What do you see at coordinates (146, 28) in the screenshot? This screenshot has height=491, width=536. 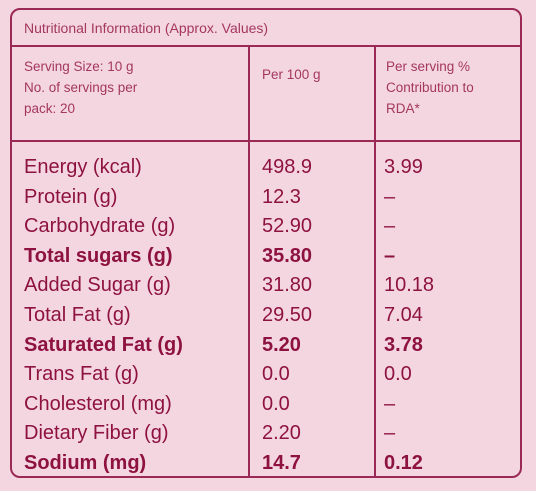 I see `table-title: Nutritional Information (Approx. Values)` at bounding box center [146, 28].